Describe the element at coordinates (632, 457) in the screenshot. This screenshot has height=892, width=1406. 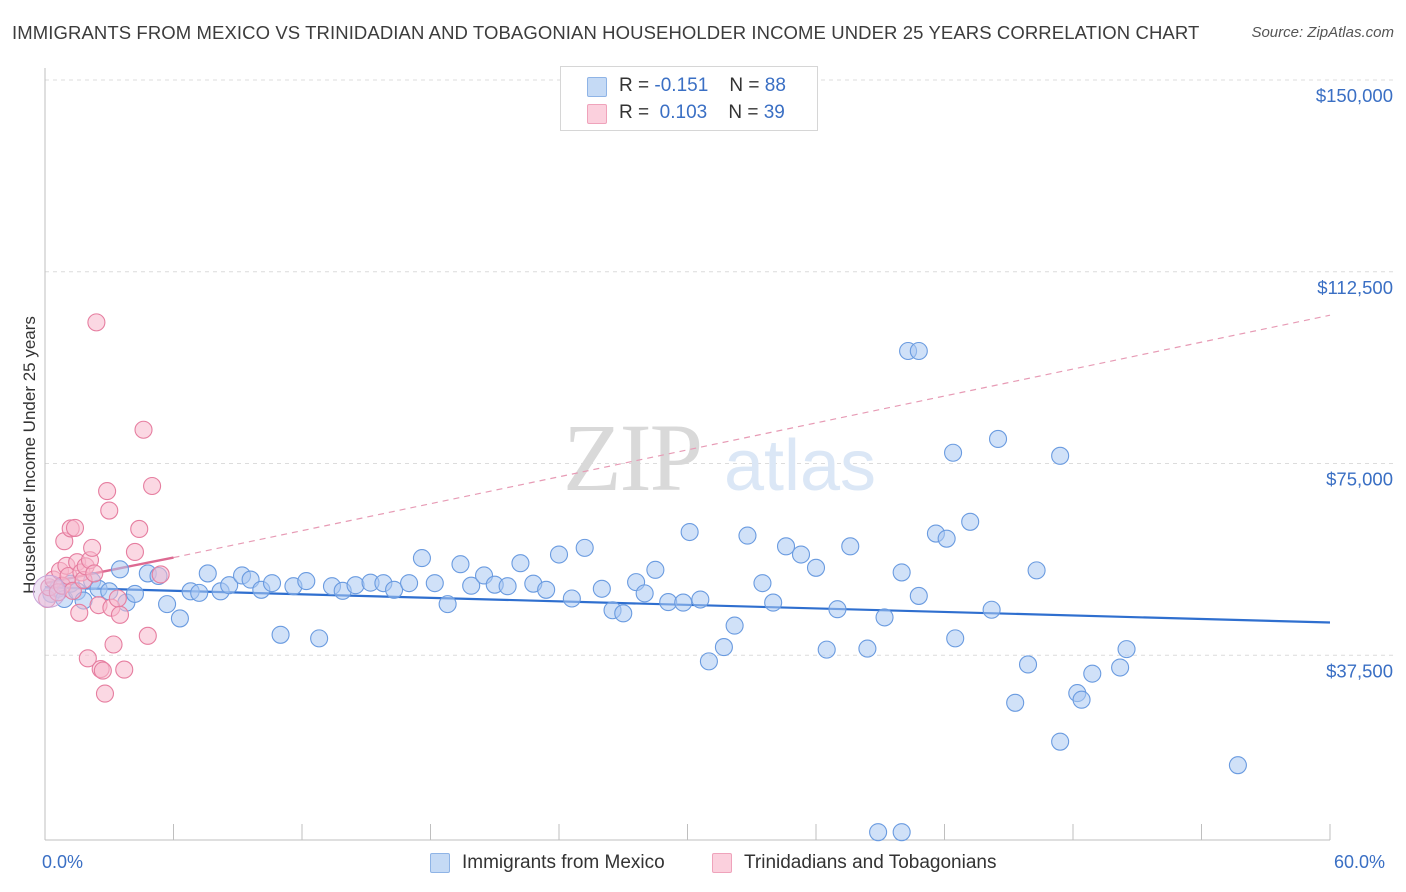
I see `watermark-zip: ZIP` at that location.